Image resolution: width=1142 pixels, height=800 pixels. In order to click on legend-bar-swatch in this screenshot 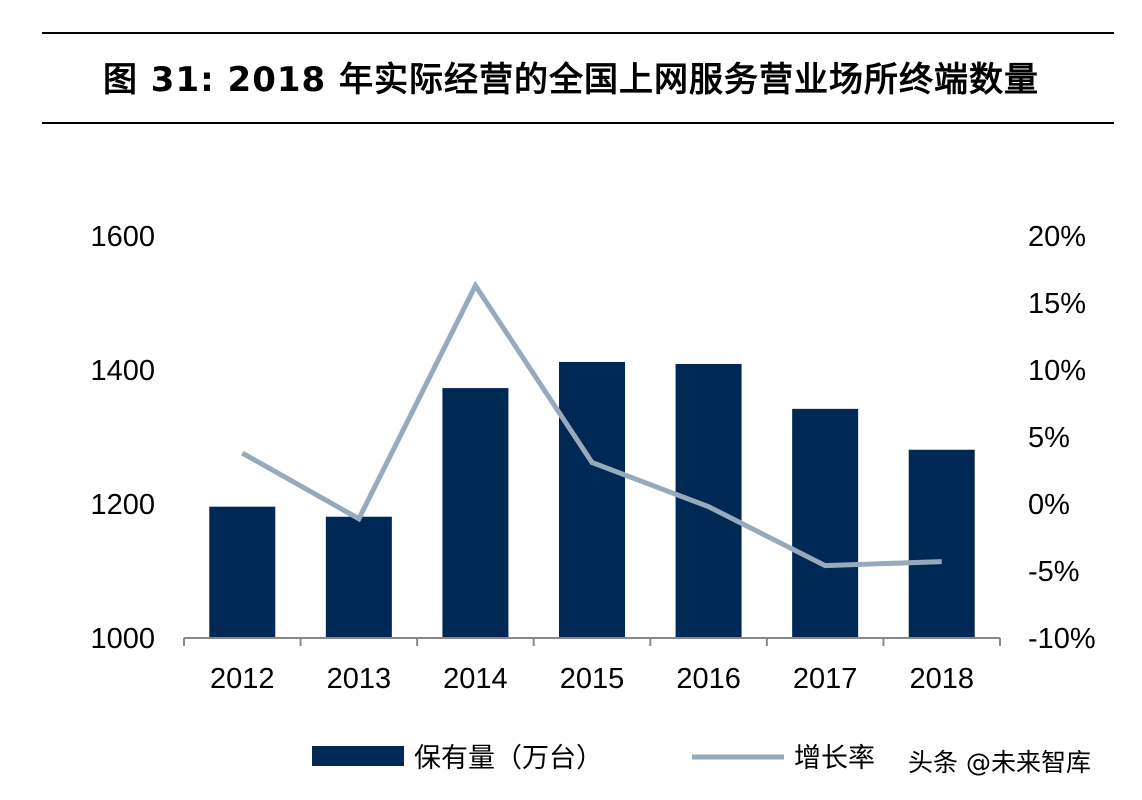, I will do `click(358, 756)`.